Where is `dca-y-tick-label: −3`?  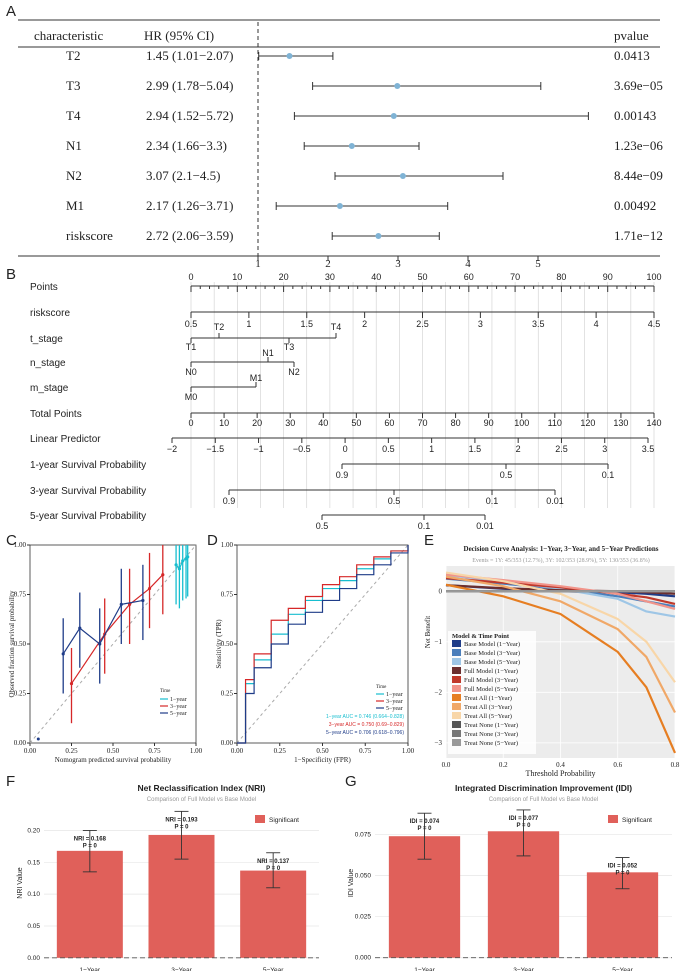 dca-y-tick-label: −3 is located at coordinates (439, 743).